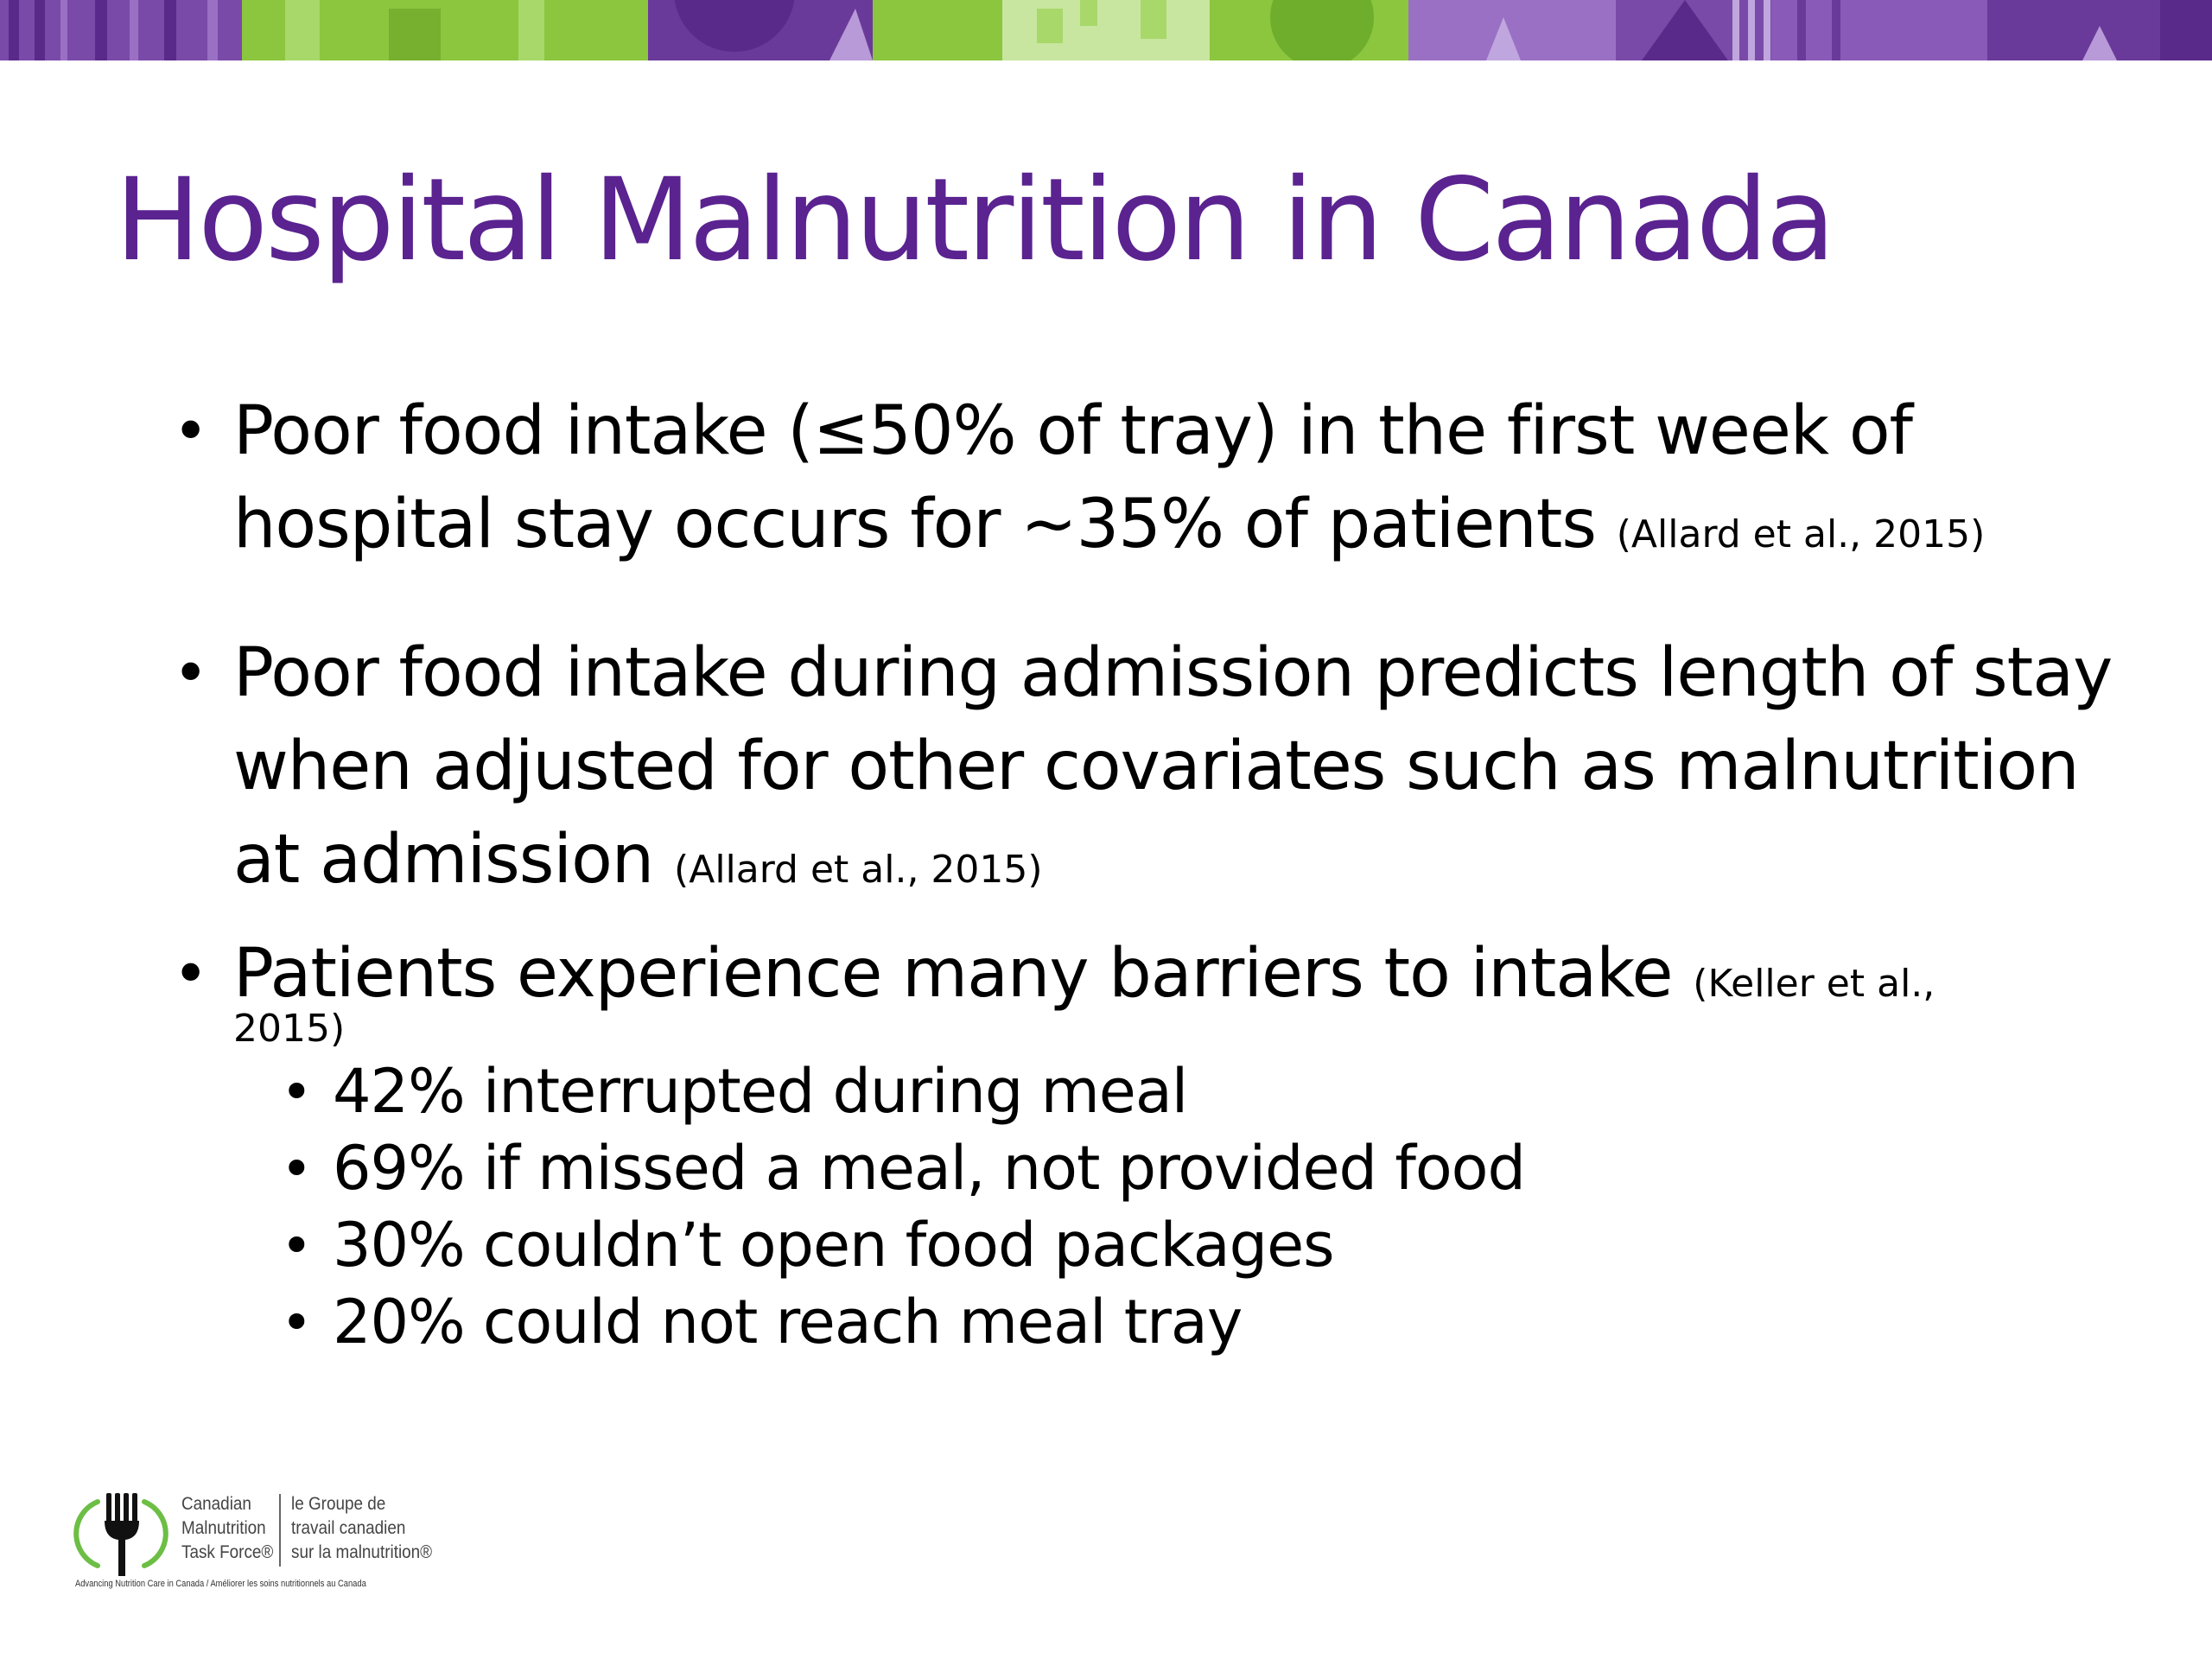  Describe the element at coordinates (289, 1029) in the screenshot. I see `citation-year: 2015)` at that location.